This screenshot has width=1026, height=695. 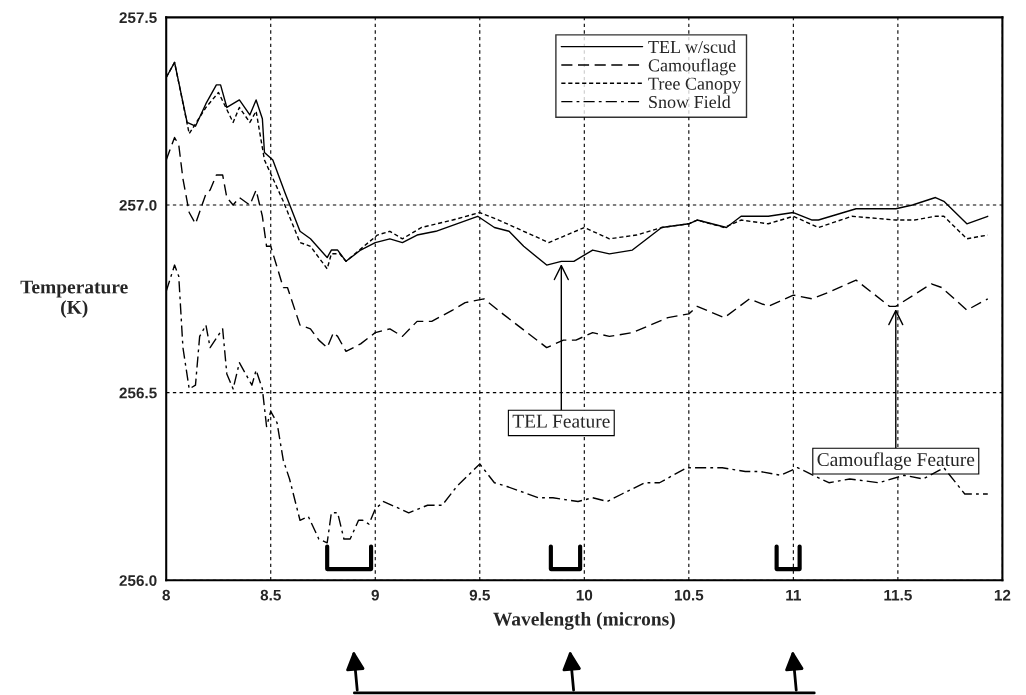 What do you see at coordinates (270, 595) in the screenshot?
I see `x-tick-label: 8.5` at bounding box center [270, 595].